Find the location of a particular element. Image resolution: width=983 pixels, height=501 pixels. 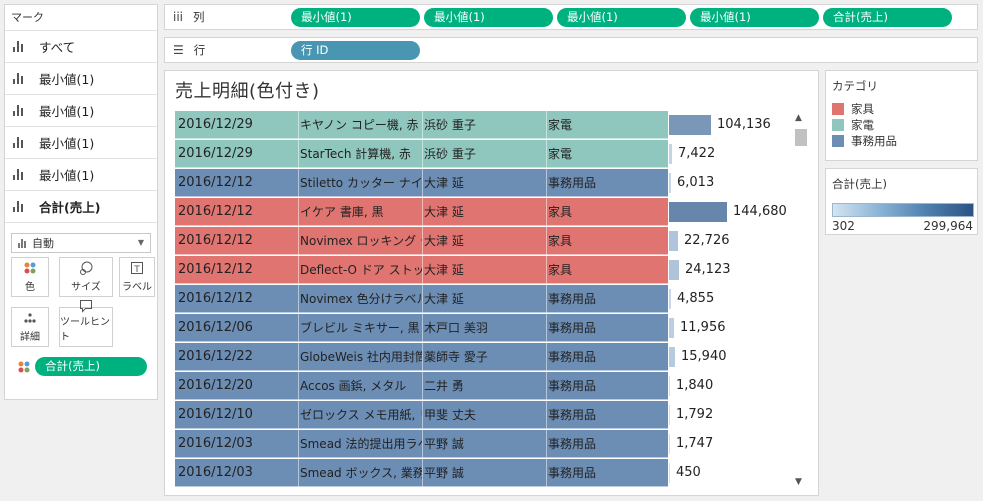

cell-product: イケア 書庫, 黒 is located at coordinates (342, 212).